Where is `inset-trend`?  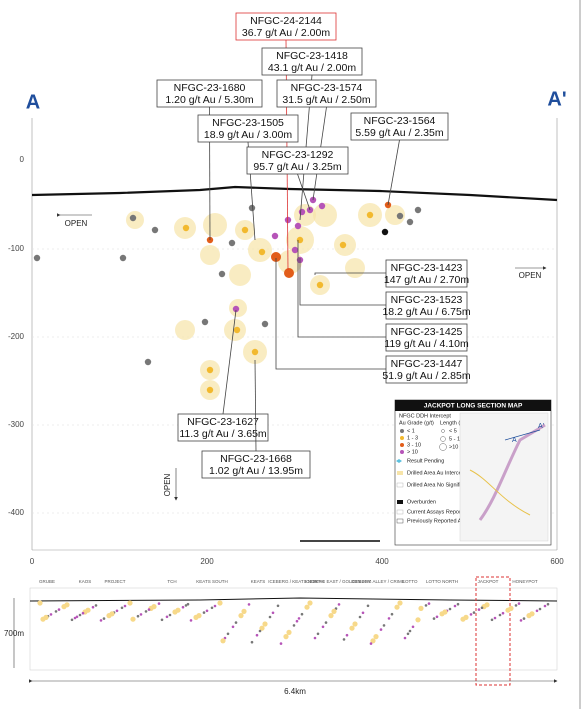
inset-trend is located at coordinates (512, 472).